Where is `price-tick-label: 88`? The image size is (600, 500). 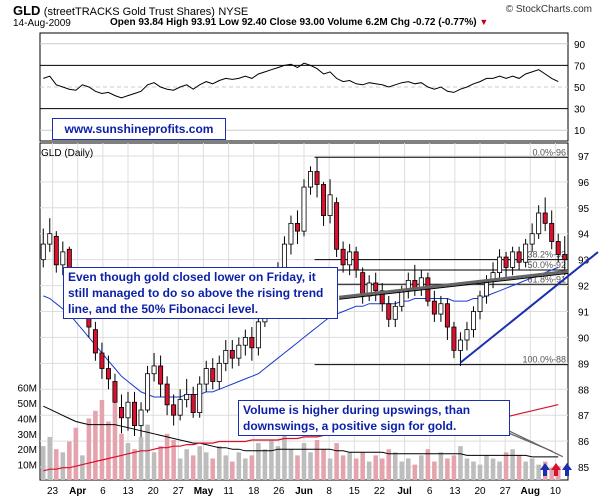
price-tick-label: 88 is located at coordinates (584, 390).